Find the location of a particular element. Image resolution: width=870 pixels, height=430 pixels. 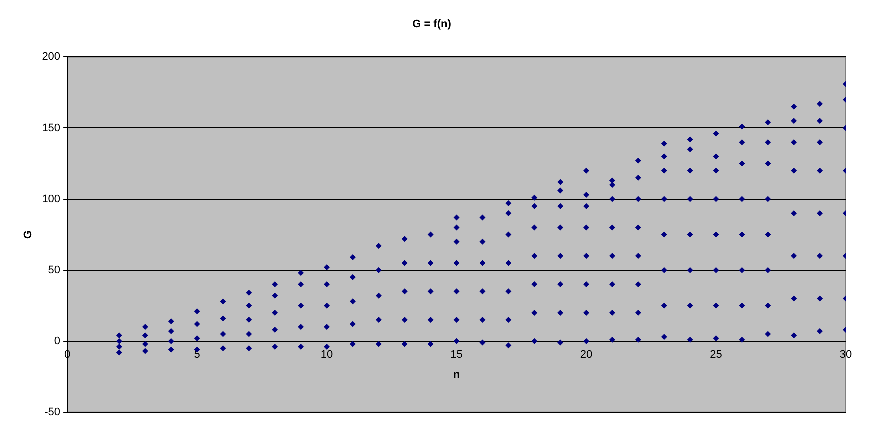

y-axis-title: G is located at coordinates (28, 235).